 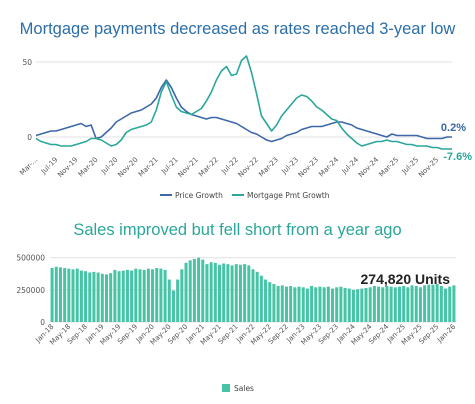 What do you see at coordinates (296, 334) in the screenshot?
I see `bar-x-tick-jan-23: Jan-23` at bounding box center [296, 334].